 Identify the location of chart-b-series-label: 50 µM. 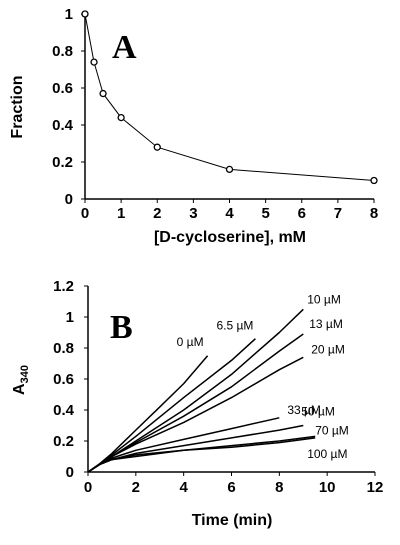
(318, 412).